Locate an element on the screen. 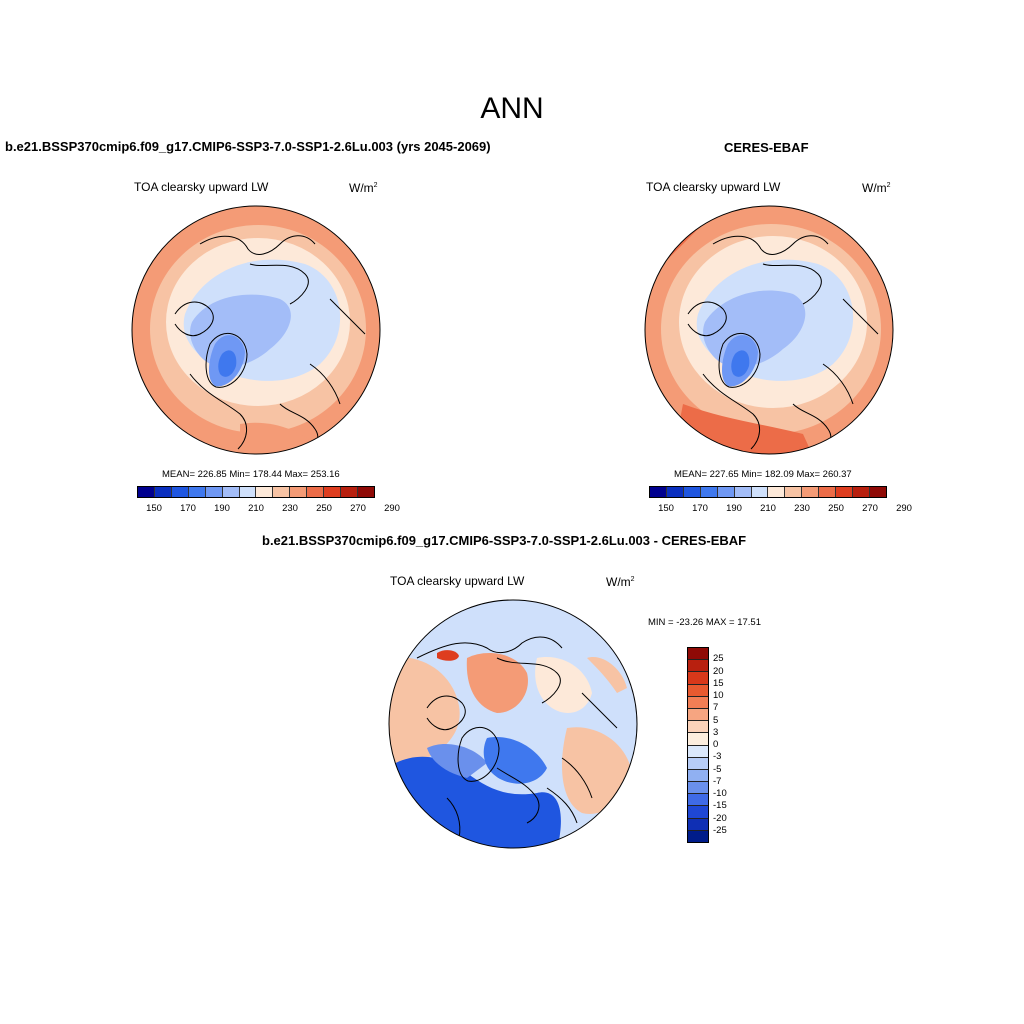 This screenshot has height=1024, width=1024. model-stats: MEAN= 226.85 Min= 178.44 Max= 253.16 is located at coordinates (251, 474).